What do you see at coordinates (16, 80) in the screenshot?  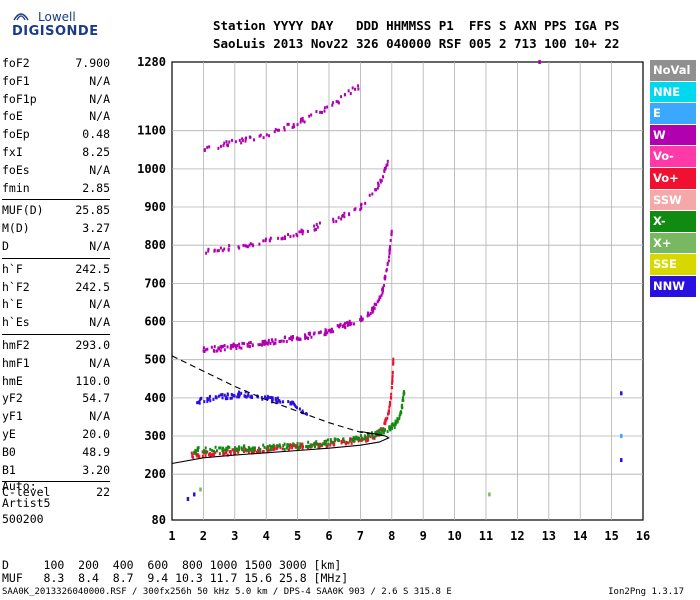 I see `param-label: foF1` at bounding box center [16, 80].